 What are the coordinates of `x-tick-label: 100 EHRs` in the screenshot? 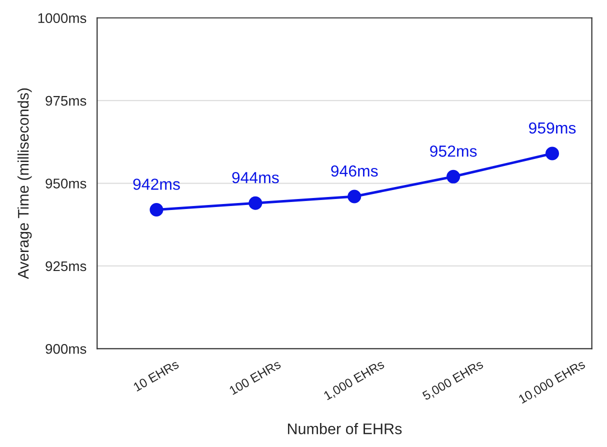 It's located at (255, 378).